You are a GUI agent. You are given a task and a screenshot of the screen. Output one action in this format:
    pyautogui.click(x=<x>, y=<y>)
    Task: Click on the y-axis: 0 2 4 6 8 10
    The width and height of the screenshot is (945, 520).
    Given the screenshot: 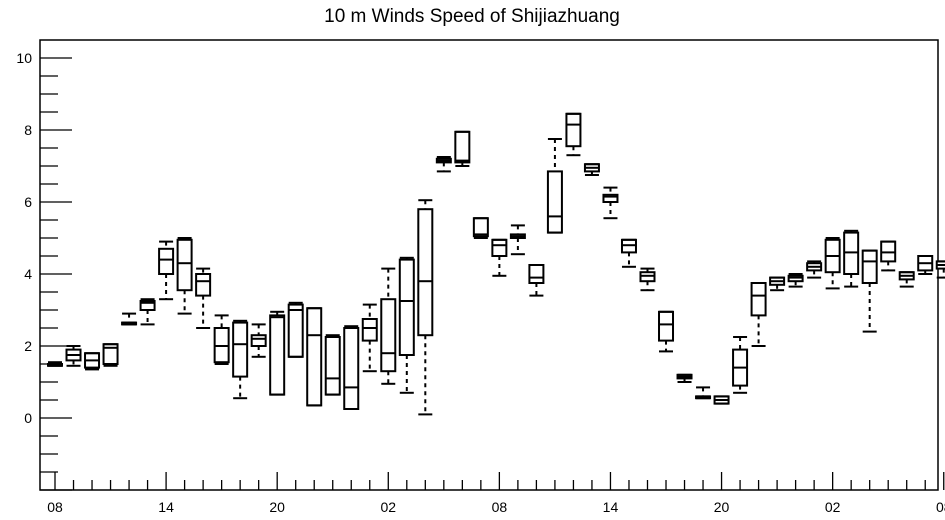 What is the action you would take?
    pyautogui.click(x=44, y=270)
    